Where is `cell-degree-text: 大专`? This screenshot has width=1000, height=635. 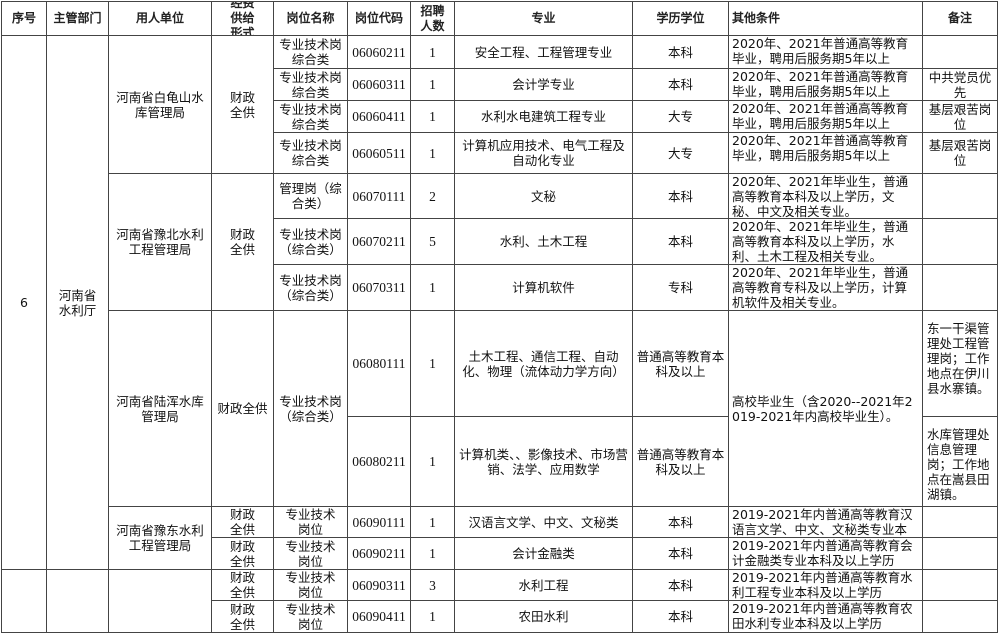
cell-degree-text: 大专 is located at coordinates (680, 153).